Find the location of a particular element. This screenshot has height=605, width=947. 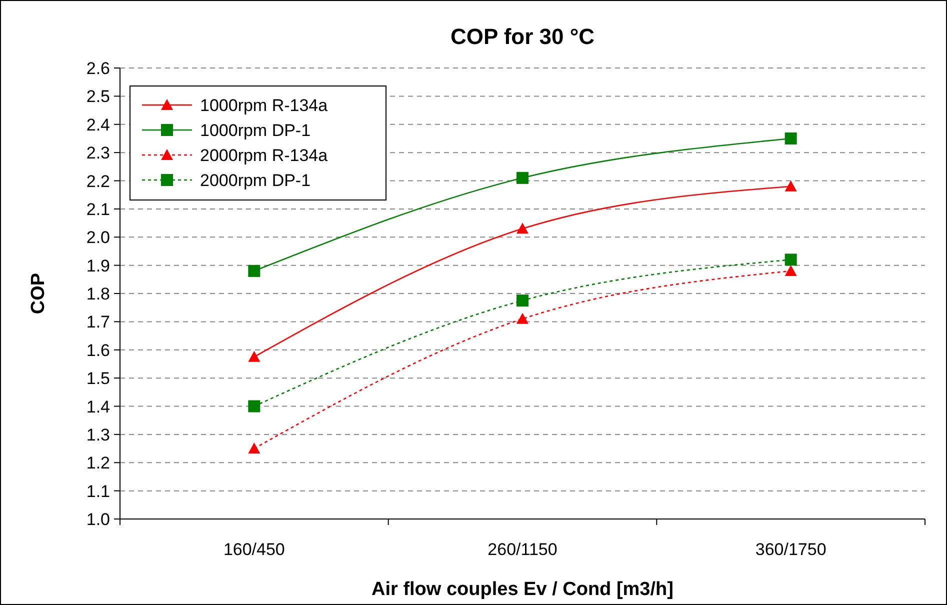

y-tick-label: 1.5 is located at coordinates (98, 378).